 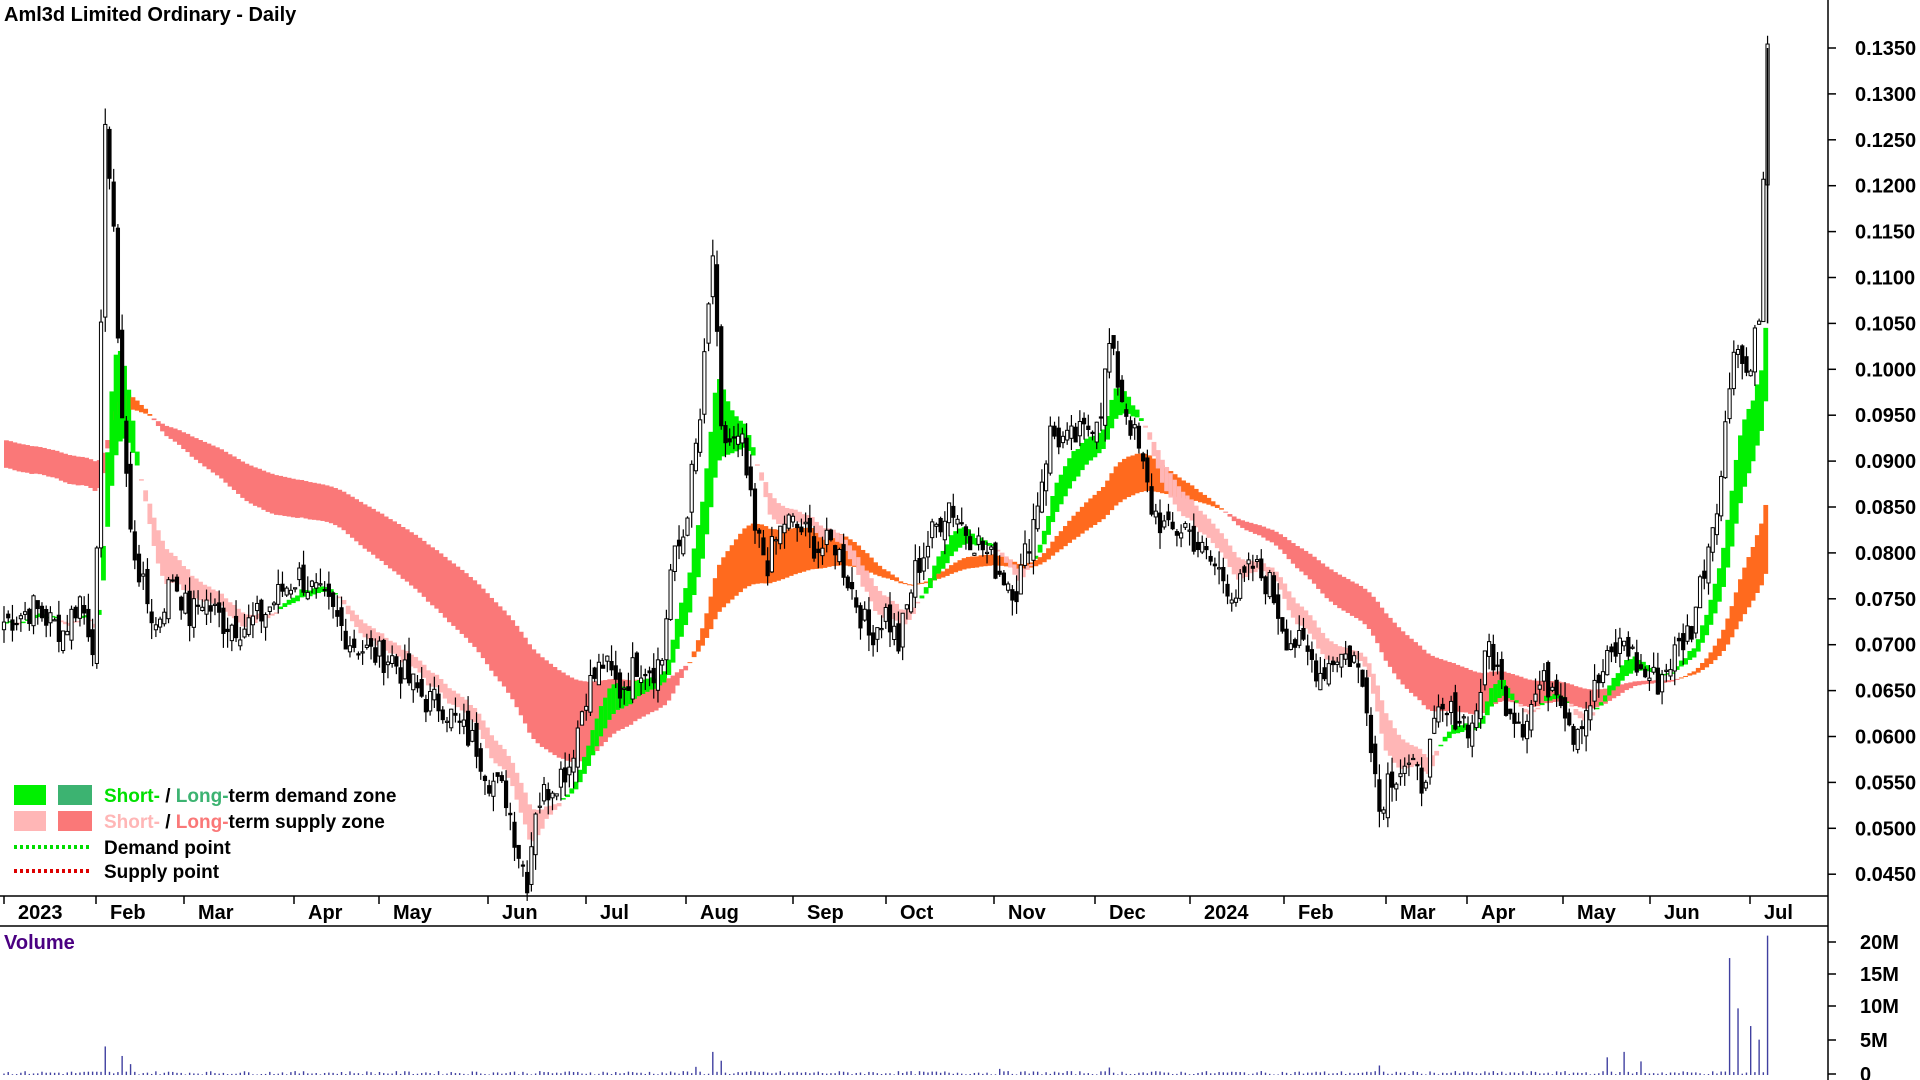 What do you see at coordinates (1885, 462) in the screenshot?
I see `price-tick-label: 0.0900` at bounding box center [1885, 462].